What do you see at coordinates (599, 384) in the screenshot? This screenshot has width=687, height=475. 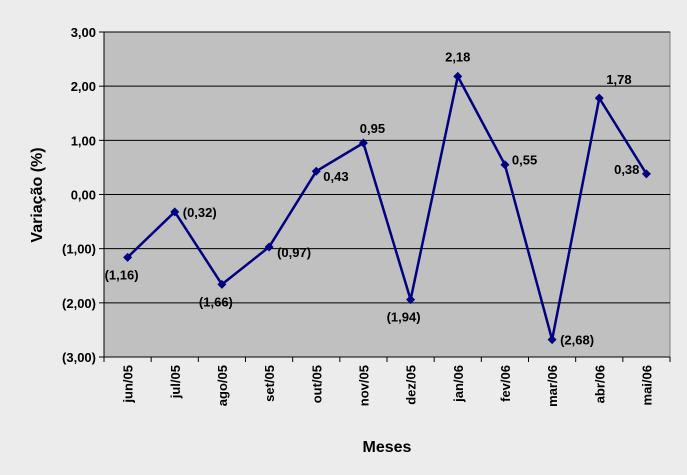 I see `x-tick-label: abr/06` at bounding box center [599, 384].